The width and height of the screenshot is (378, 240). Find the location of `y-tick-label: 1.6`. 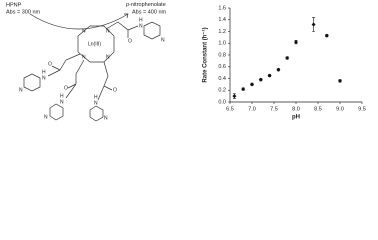

y-tick-label: 1.6 is located at coordinates (222, 8).